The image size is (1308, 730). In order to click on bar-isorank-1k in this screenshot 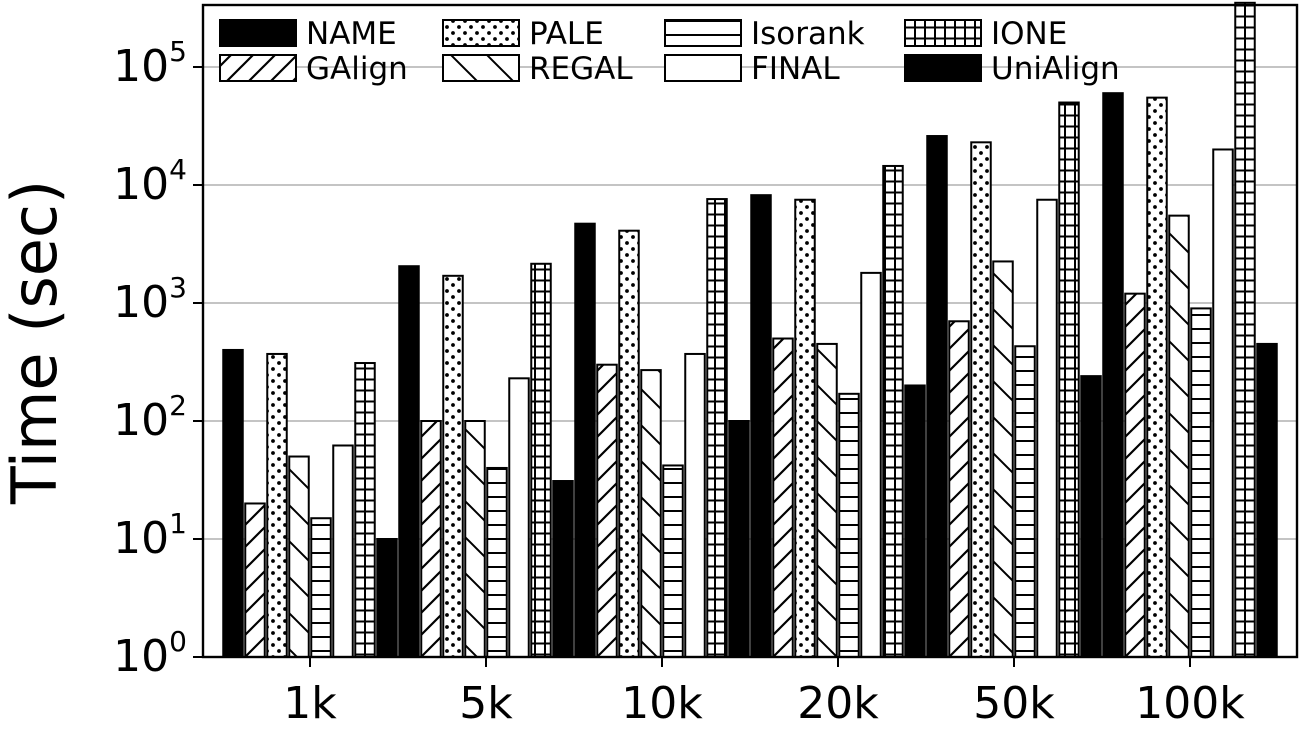, I will do `click(321, 588)`.